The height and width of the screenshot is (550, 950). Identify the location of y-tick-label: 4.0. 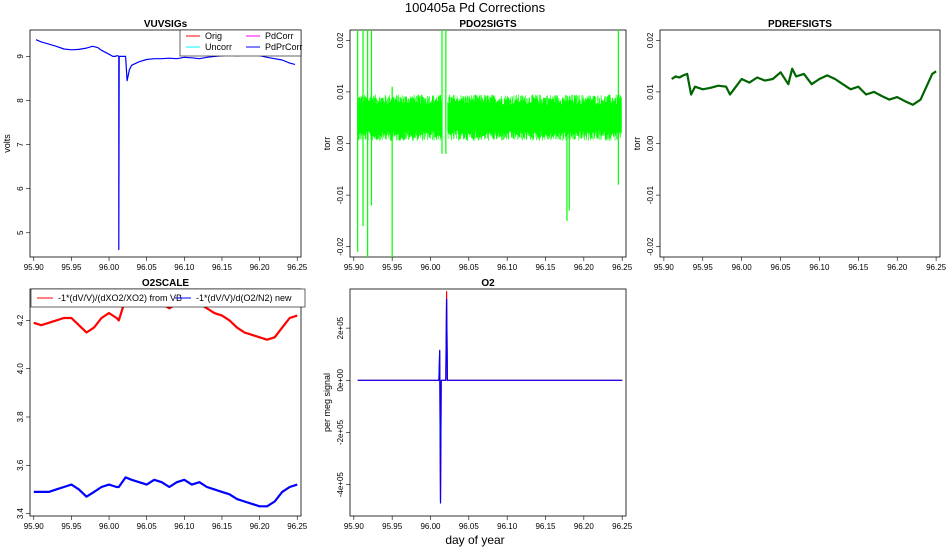
(20, 369).